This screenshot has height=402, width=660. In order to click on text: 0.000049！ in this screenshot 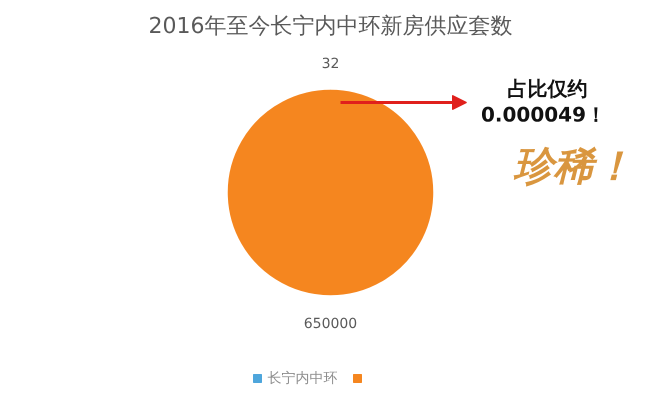, I will do `click(543, 114)`.